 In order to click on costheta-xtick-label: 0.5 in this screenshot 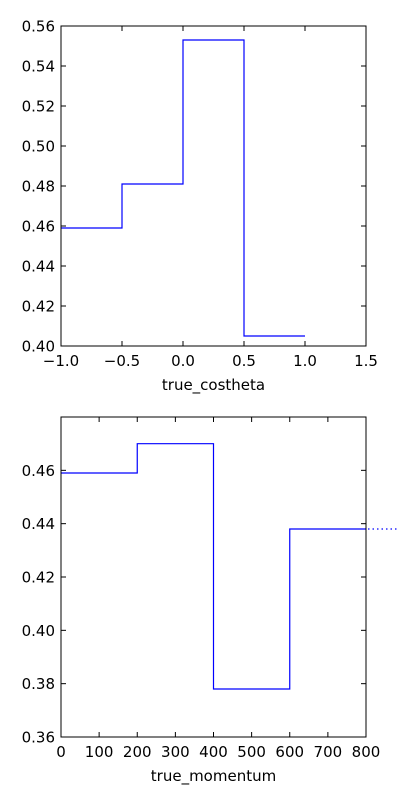, I will do `click(244, 361)`.